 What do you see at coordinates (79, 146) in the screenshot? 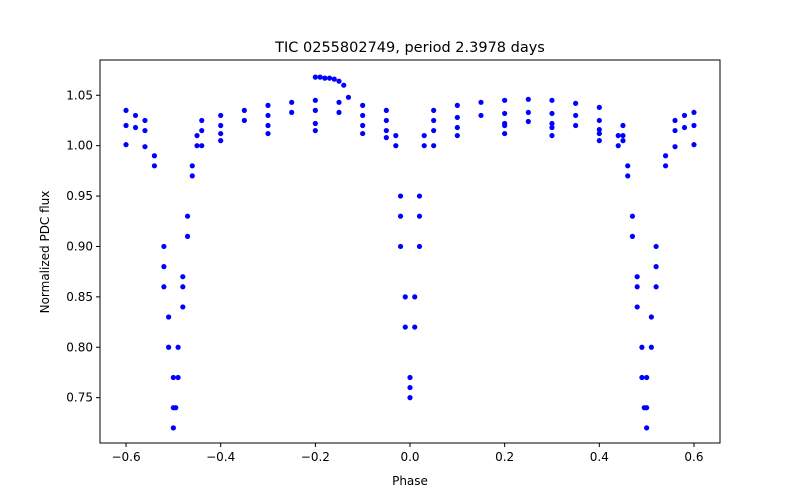
I see `y-tick-label: 1.00` at bounding box center [79, 146].